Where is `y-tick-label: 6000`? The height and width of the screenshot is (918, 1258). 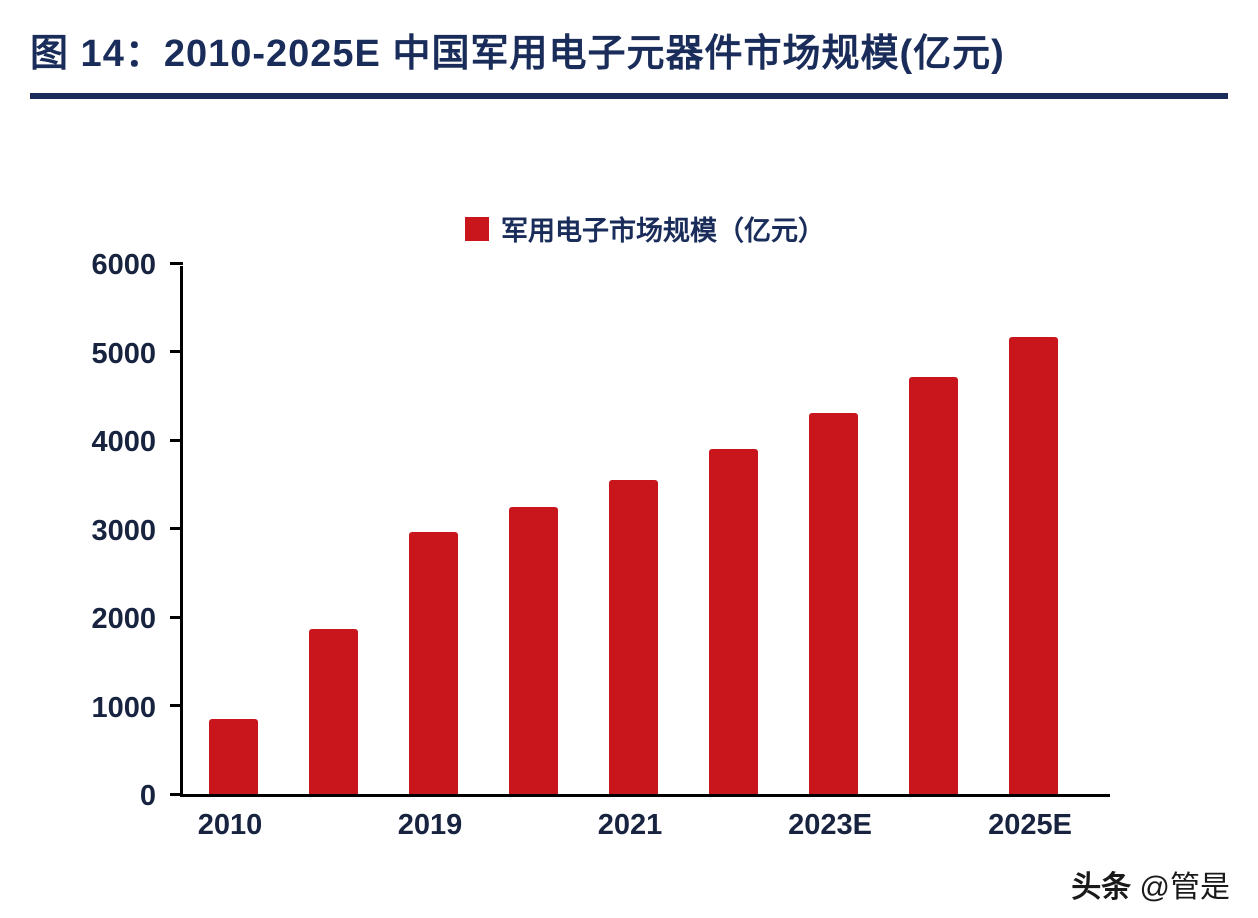
y-tick-label: 6000 is located at coordinates (123, 265).